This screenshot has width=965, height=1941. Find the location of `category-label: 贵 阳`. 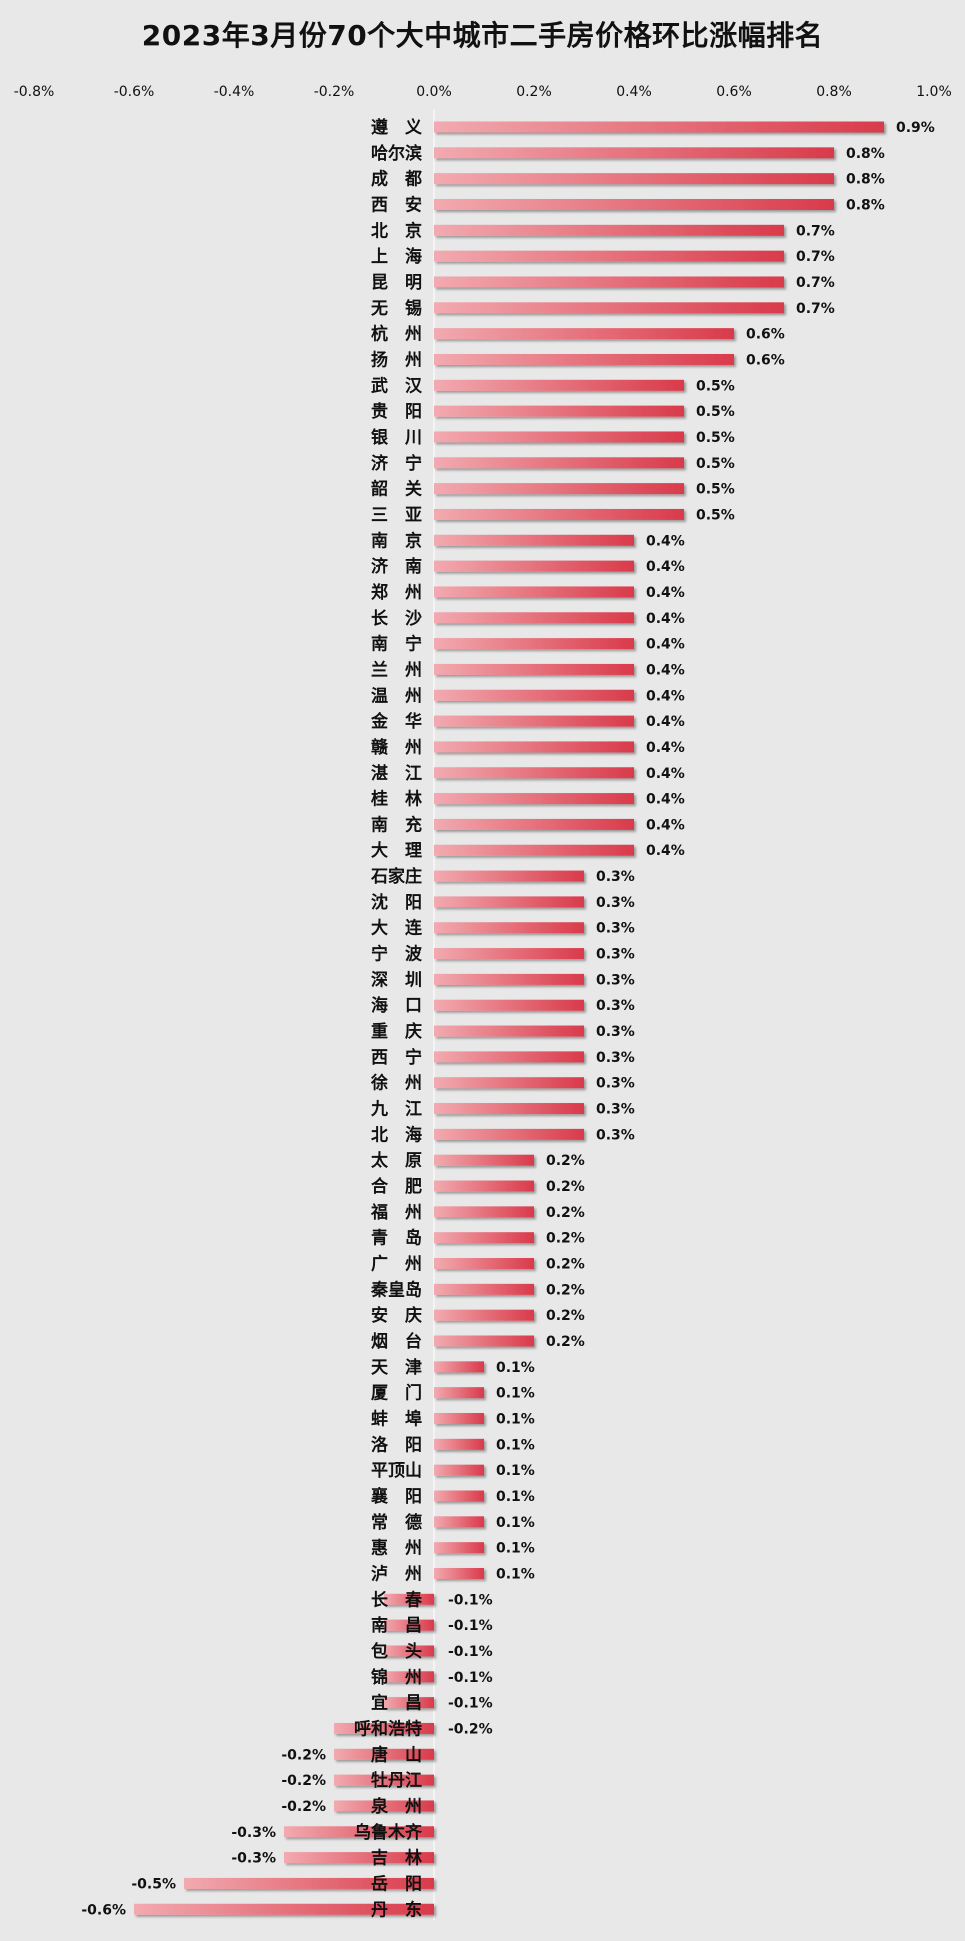

category-label: 贵 阳 is located at coordinates (396, 411).